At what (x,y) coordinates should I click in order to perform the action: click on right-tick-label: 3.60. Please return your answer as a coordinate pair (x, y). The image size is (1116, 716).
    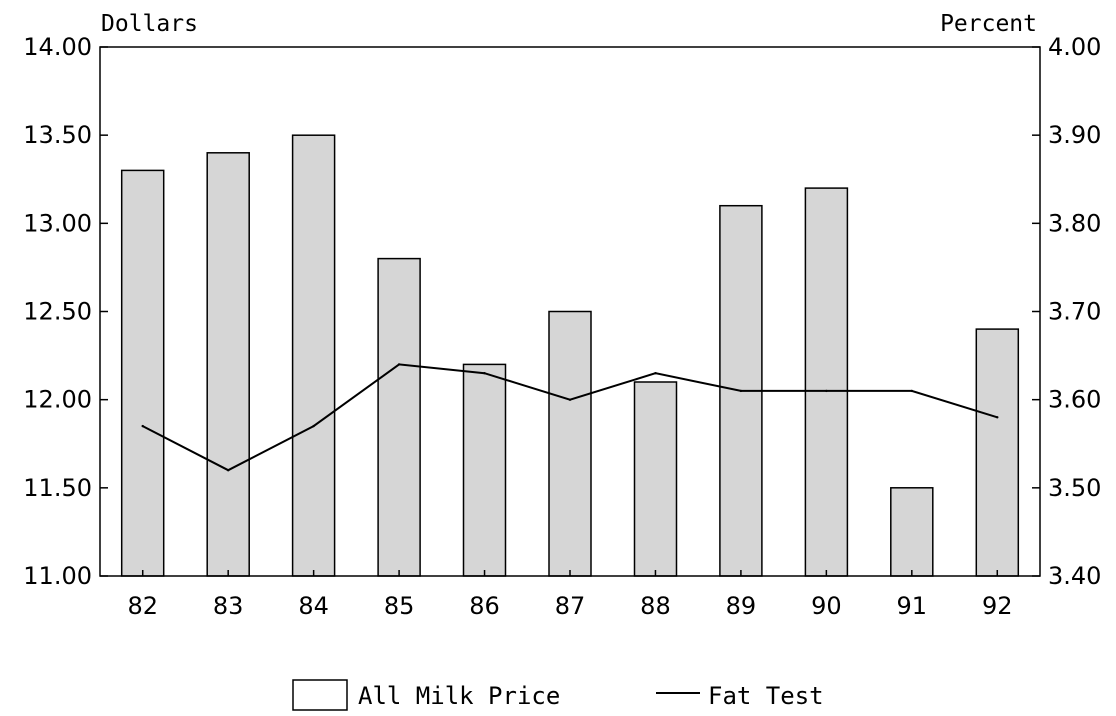
    Looking at the image, I should click on (1074, 400).